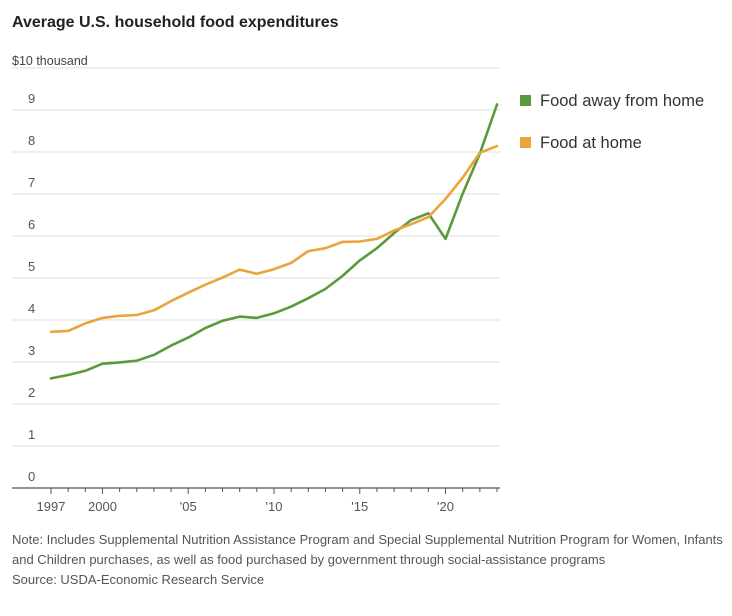 Image resolution: width=732 pixels, height=616 pixels. Describe the element at coordinates (525, 142) in the screenshot. I see `legend-swatch-food-at-home` at that location.